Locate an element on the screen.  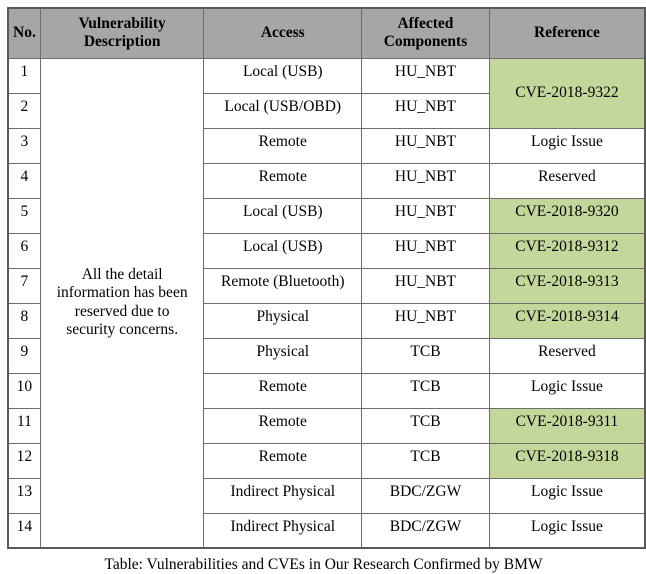
reference-cell: CVE-2018-9320 is located at coordinates (567, 215).